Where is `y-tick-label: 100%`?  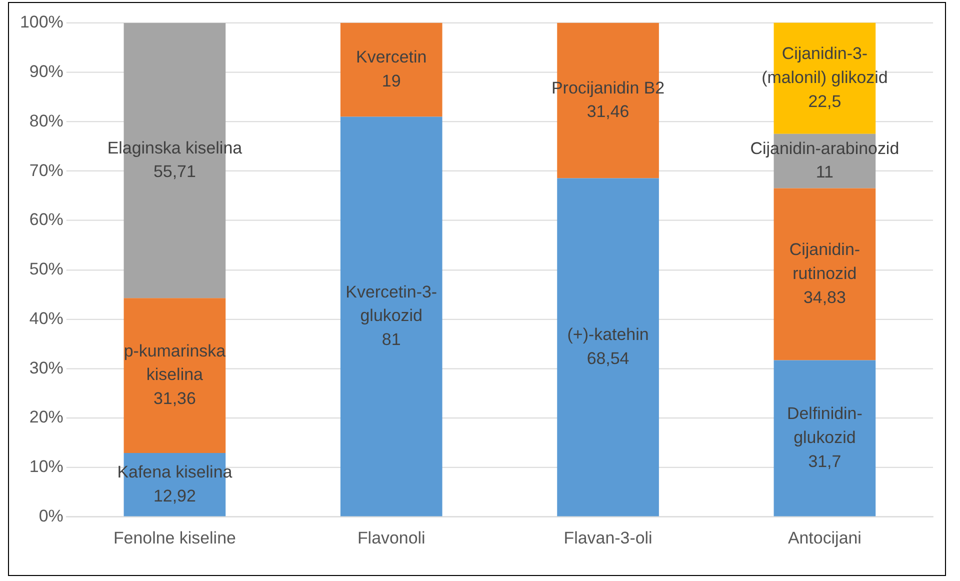 y-tick-label: 100% is located at coordinates (42, 22).